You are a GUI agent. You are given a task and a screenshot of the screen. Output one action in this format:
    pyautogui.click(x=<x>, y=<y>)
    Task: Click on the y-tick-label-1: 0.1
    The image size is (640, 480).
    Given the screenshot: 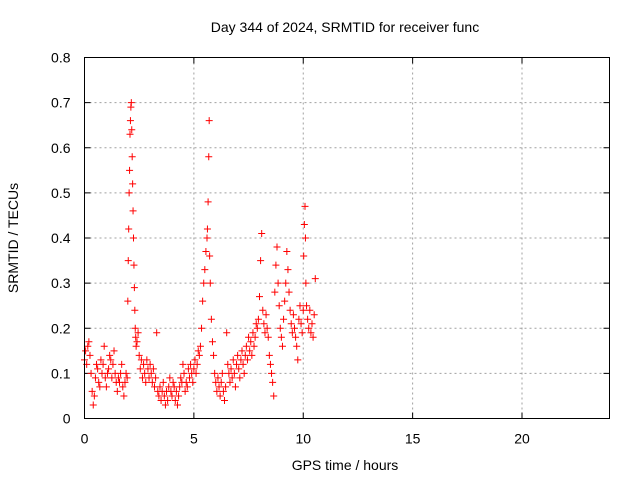 What is the action you would take?
    pyautogui.click(x=61, y=373)
    